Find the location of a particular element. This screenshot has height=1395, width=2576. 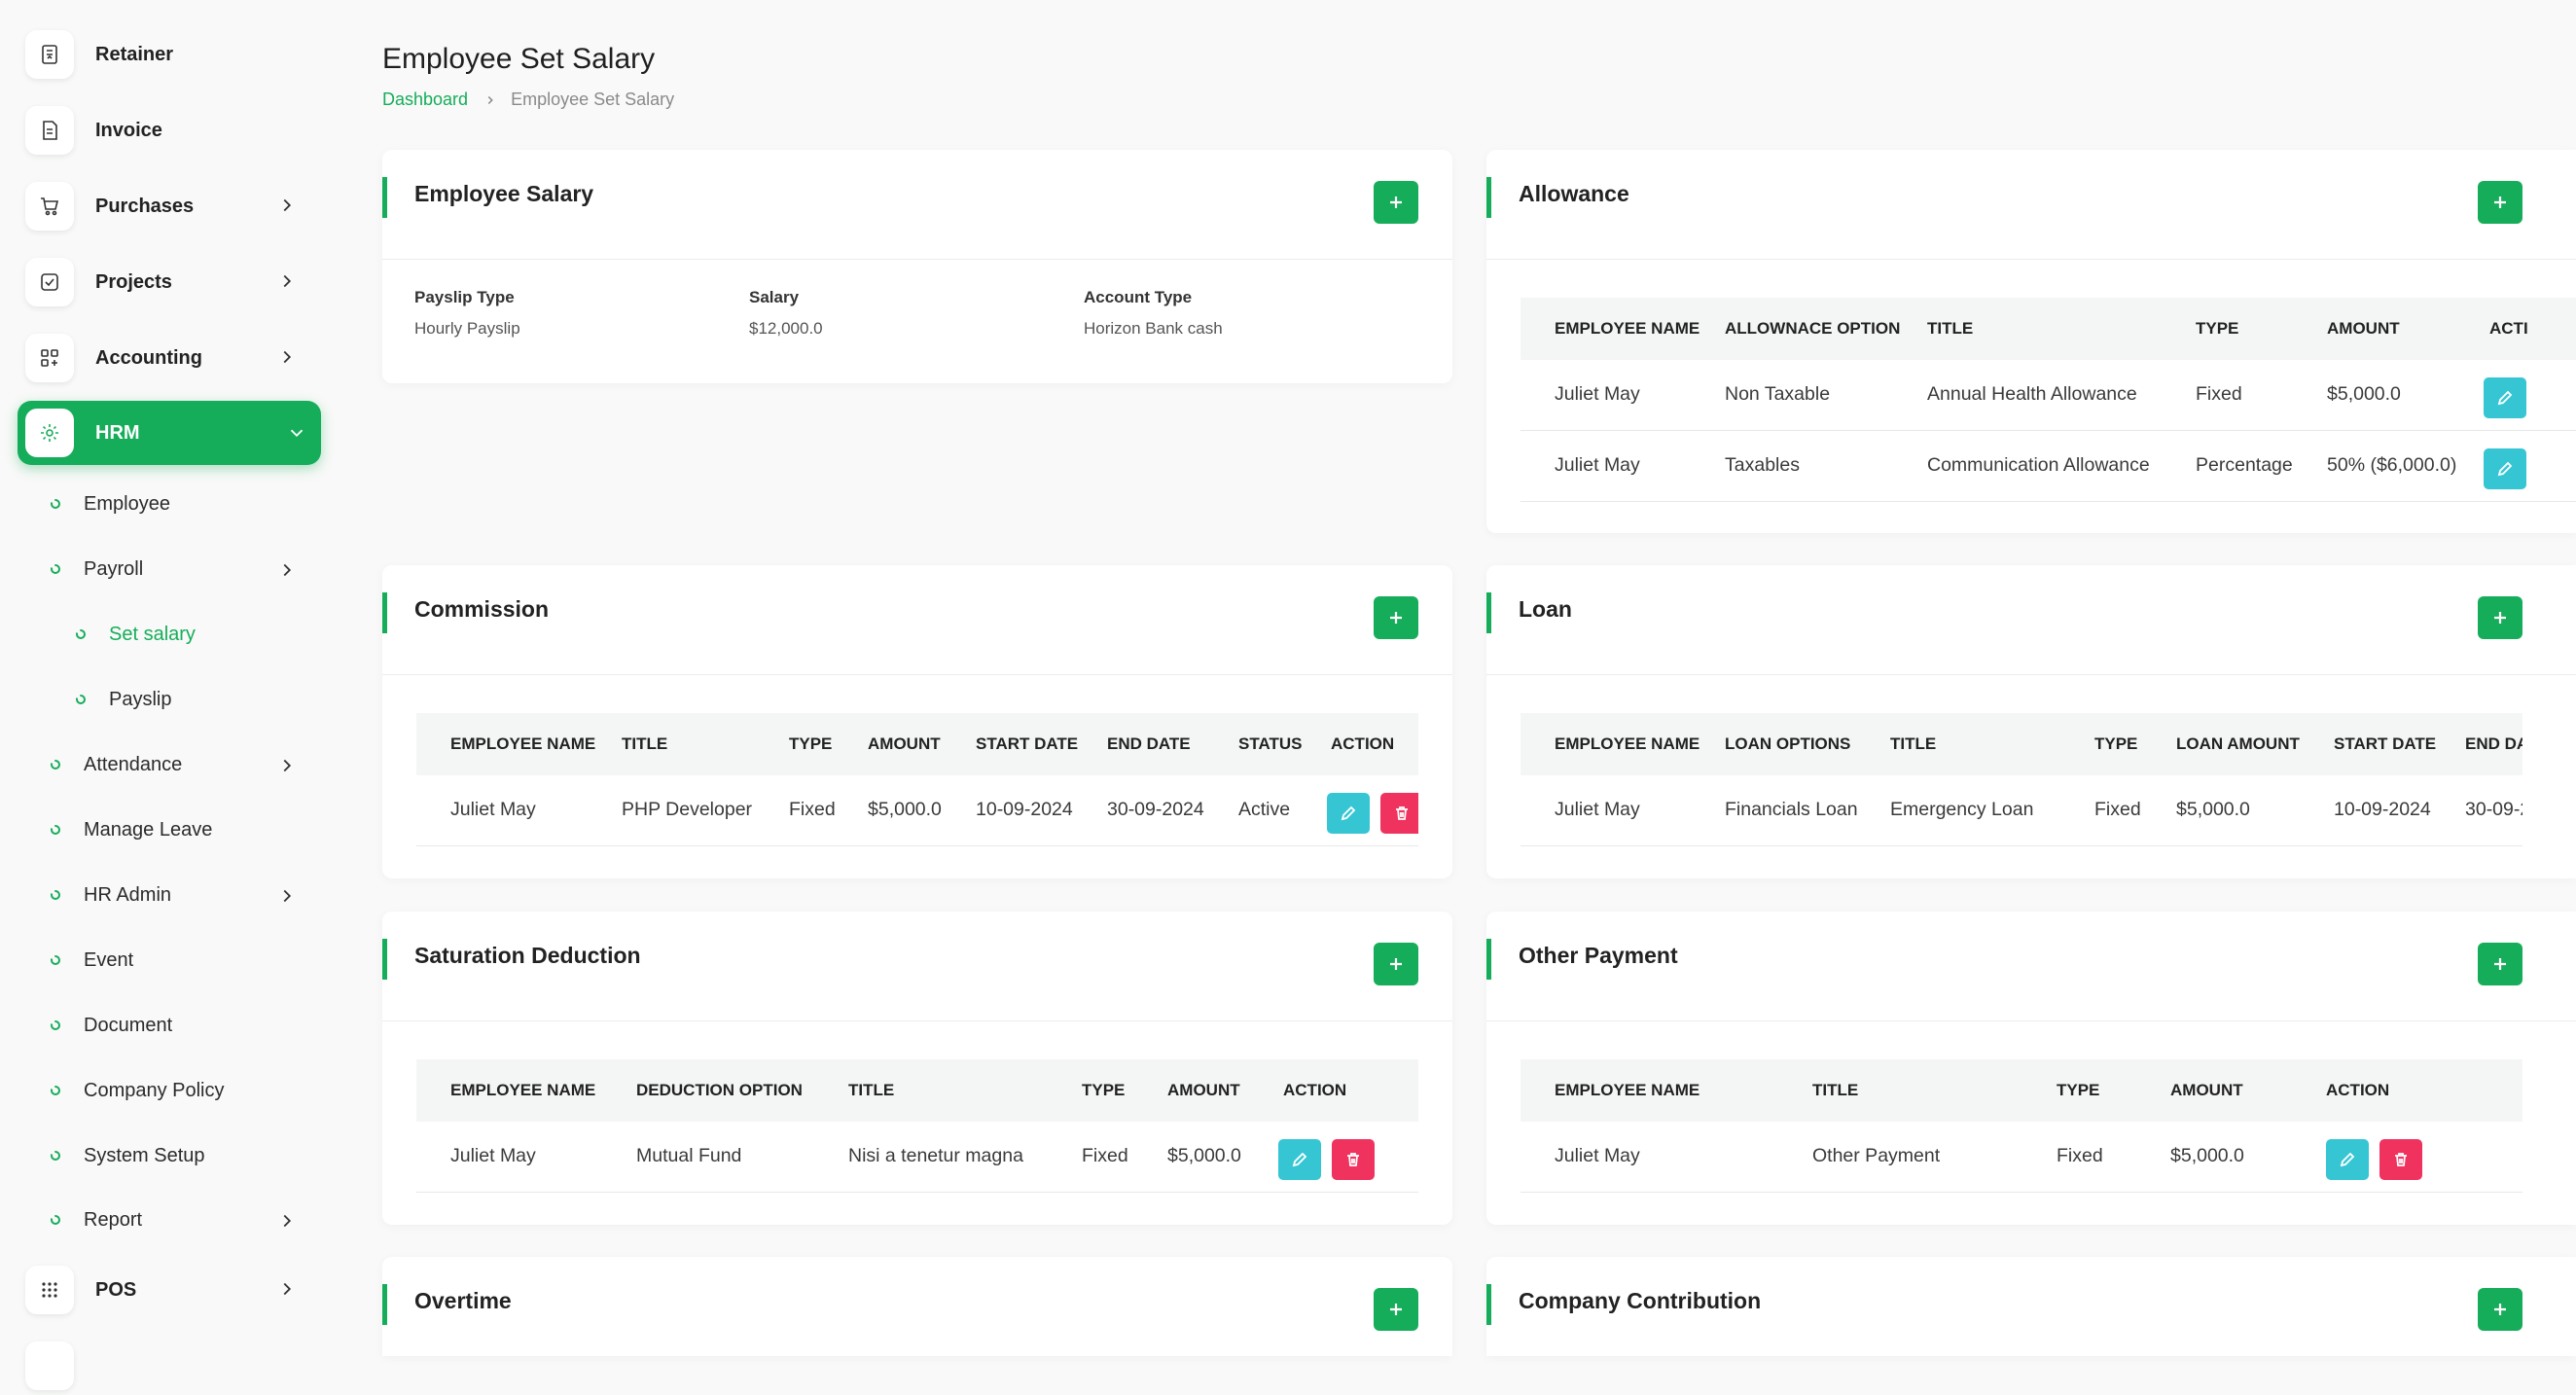

sidebar-item-label: Set salary is located at coordinates (152, 634).